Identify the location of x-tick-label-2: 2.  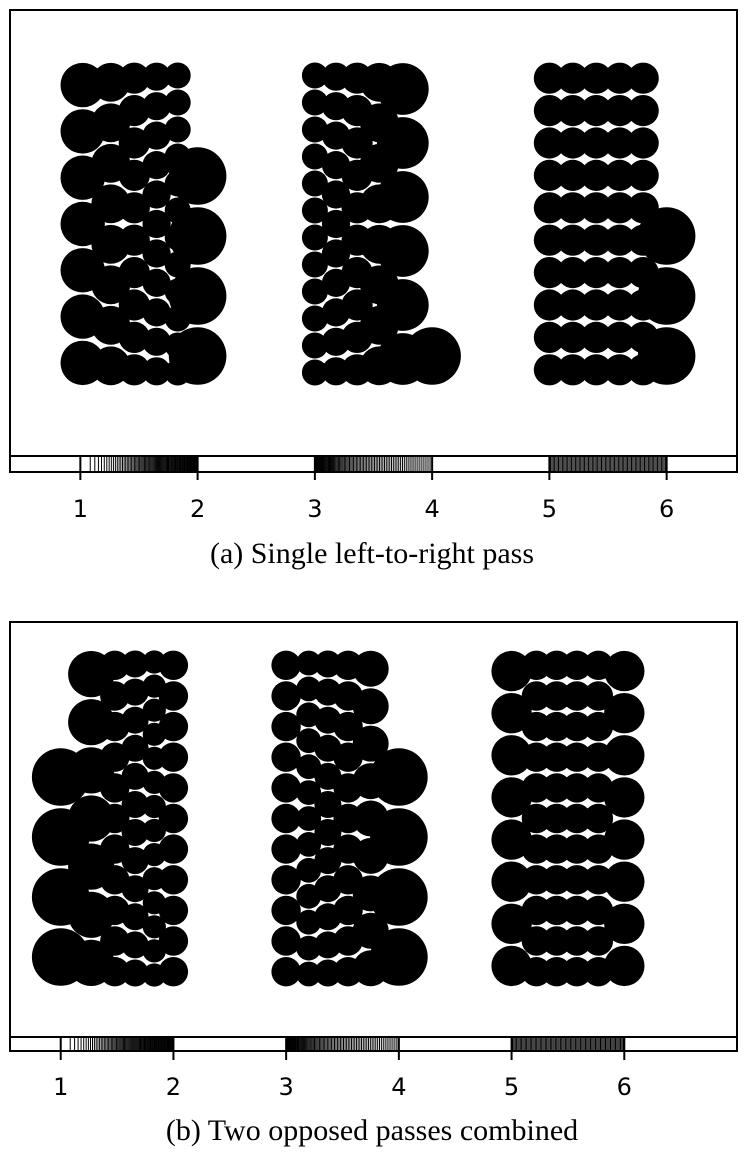
(197, 509).